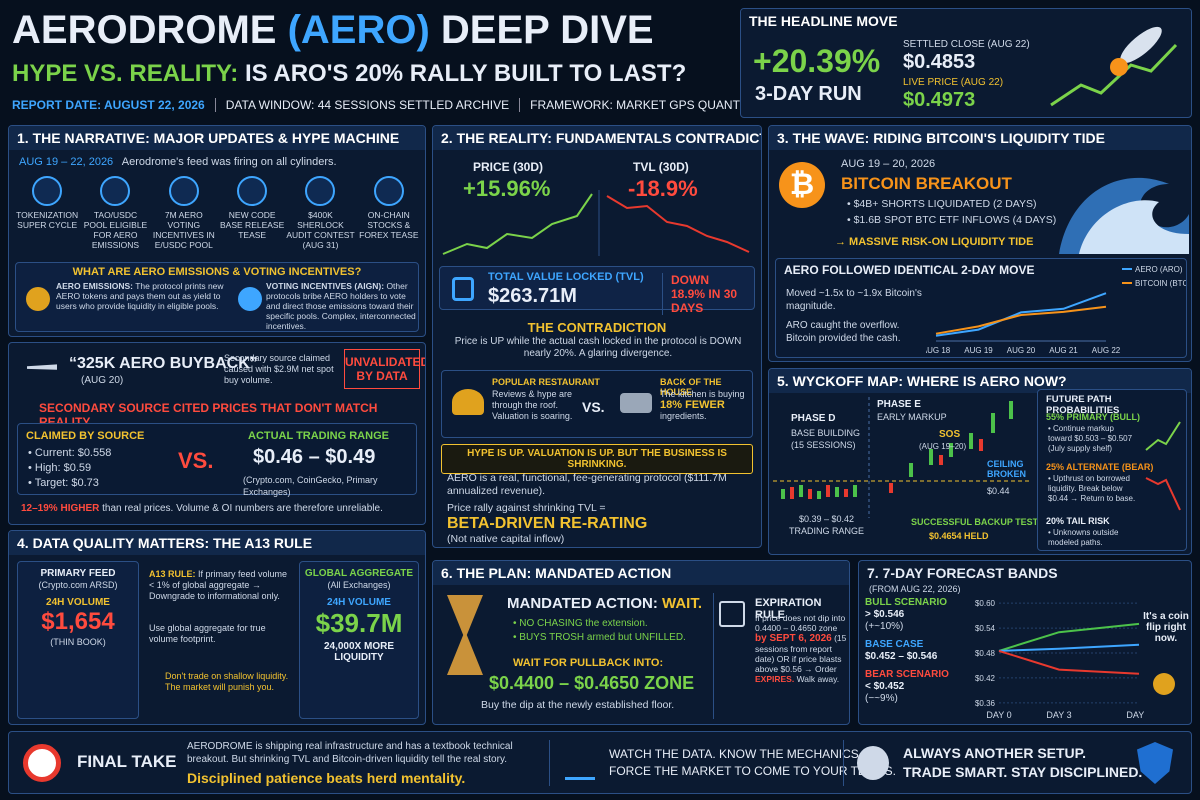  What do you see at coordinates (641, 573) in the screenshot?
I see `panel-title: 6. THE PLAN: MANDATED ACTION` at bounding box center [641, 573].